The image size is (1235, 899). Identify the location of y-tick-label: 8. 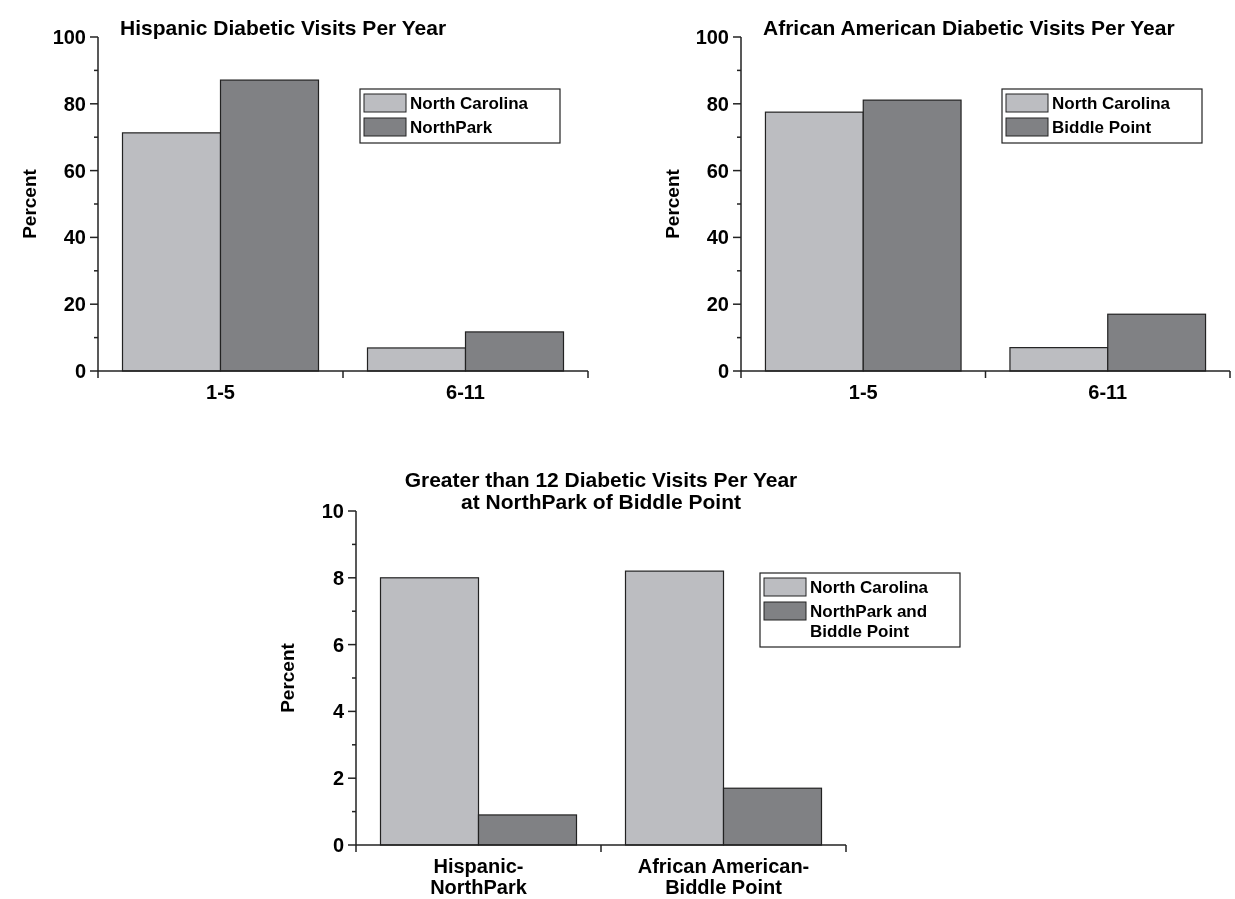
(338, 577).